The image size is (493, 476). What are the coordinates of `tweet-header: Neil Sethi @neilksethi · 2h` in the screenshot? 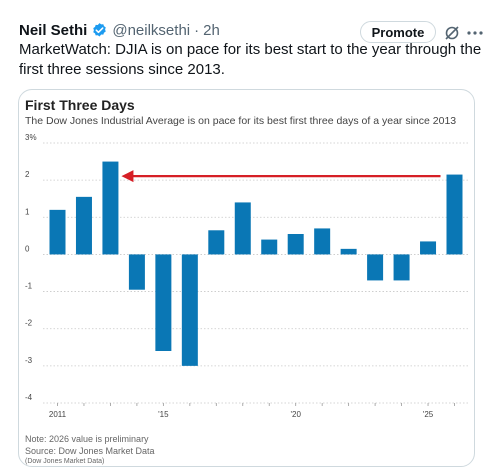 It's located at (119, 30).